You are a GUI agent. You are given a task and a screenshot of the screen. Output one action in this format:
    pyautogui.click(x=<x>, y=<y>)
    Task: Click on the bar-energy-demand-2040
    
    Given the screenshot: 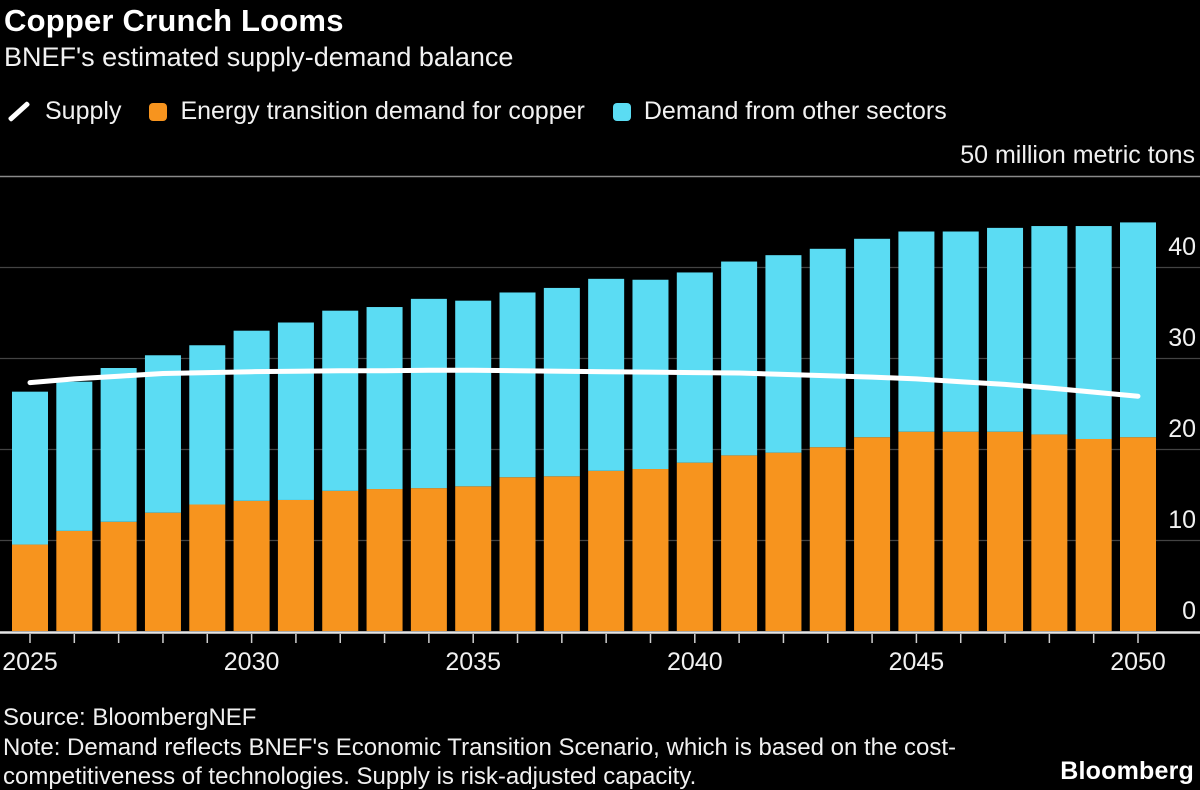 What is the action you would take?
    pyautogui.click(x=694, y=546)
    